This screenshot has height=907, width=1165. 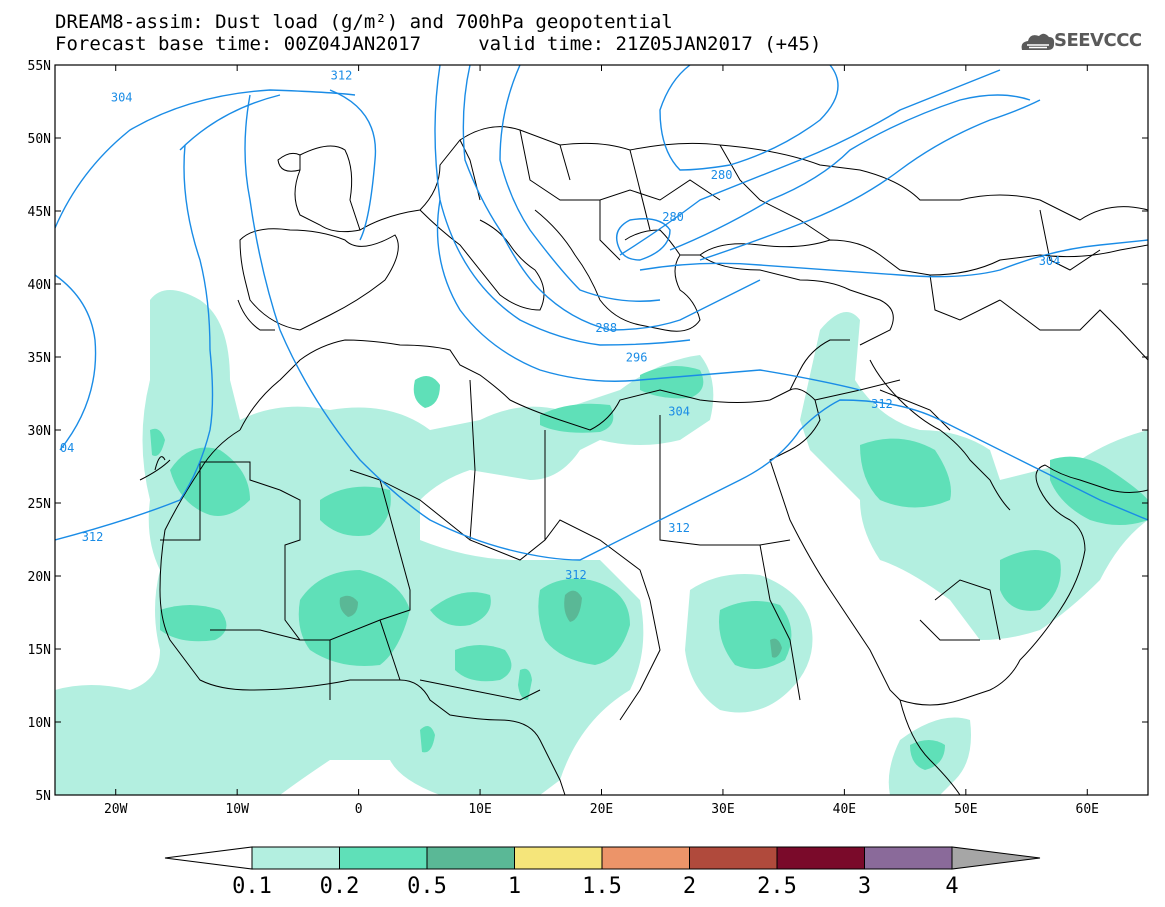 I want to click on lat-label: 45N, so click(x=39, y=212).